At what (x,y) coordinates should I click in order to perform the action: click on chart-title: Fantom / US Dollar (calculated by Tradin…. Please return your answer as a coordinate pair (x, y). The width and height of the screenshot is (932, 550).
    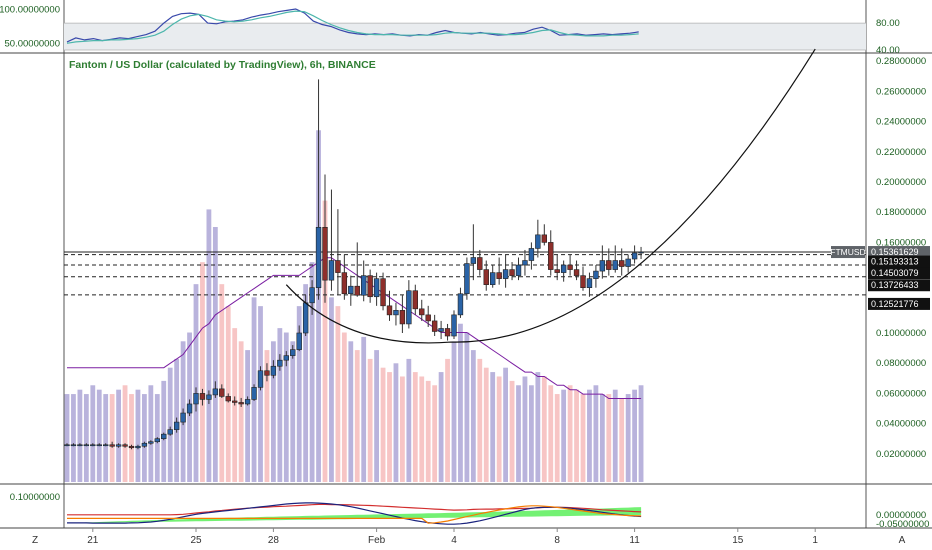
    Looking at the image, I should click on (222, 65).